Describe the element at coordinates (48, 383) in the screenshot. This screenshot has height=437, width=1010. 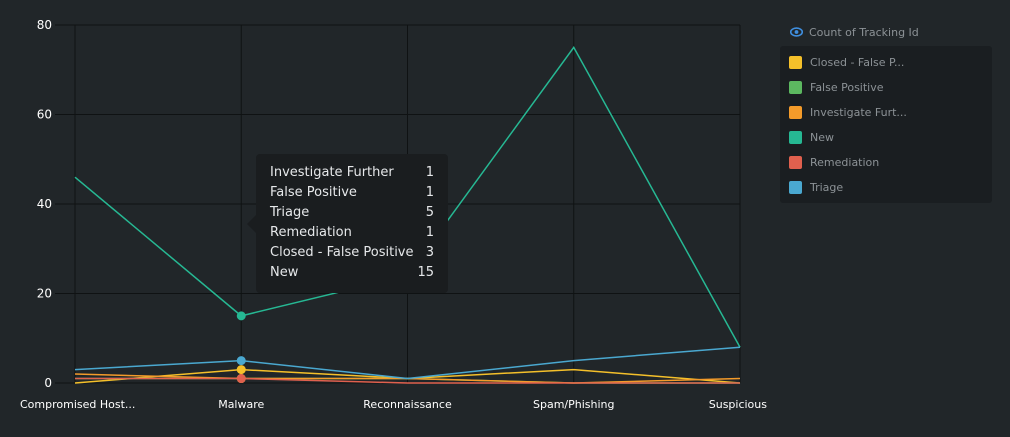
I see `y-tick-label: 0` at that location.